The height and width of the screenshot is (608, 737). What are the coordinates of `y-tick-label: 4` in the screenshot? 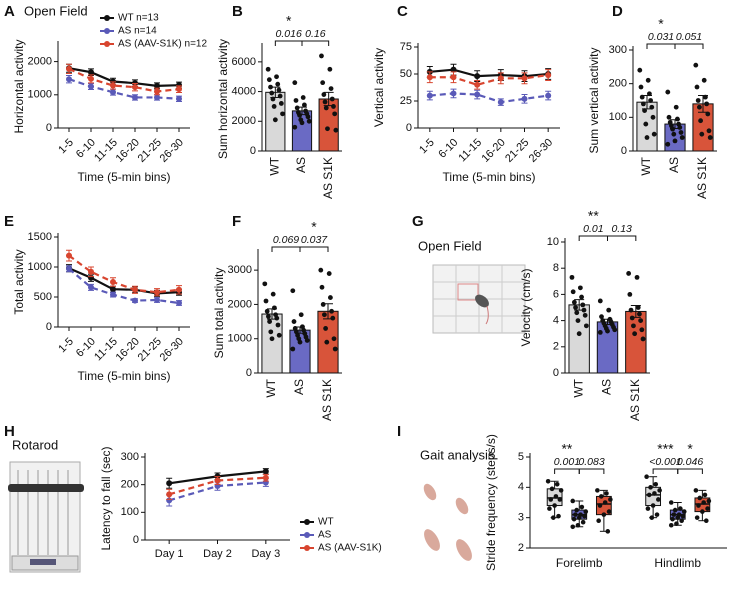 It's located at (521, 487).